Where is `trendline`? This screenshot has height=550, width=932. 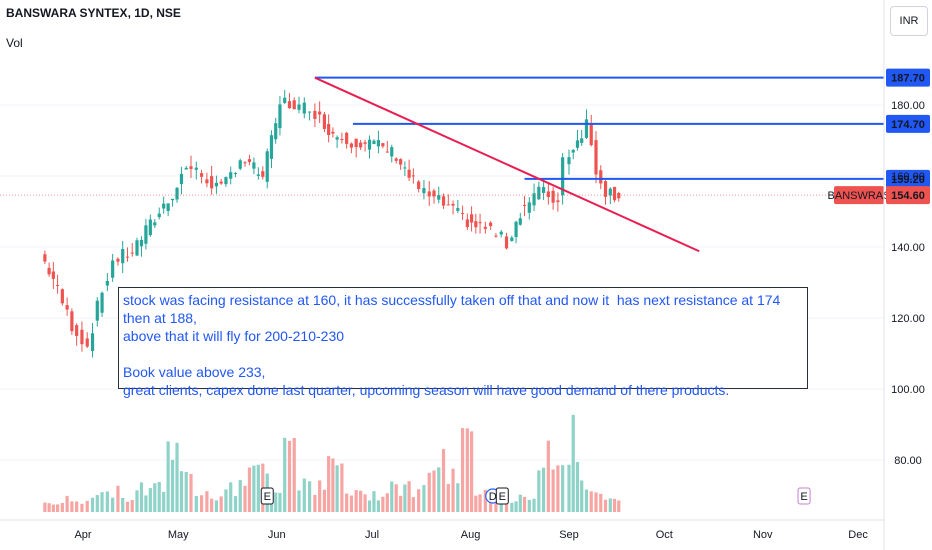 trendline is located at coordinates (507, 164).